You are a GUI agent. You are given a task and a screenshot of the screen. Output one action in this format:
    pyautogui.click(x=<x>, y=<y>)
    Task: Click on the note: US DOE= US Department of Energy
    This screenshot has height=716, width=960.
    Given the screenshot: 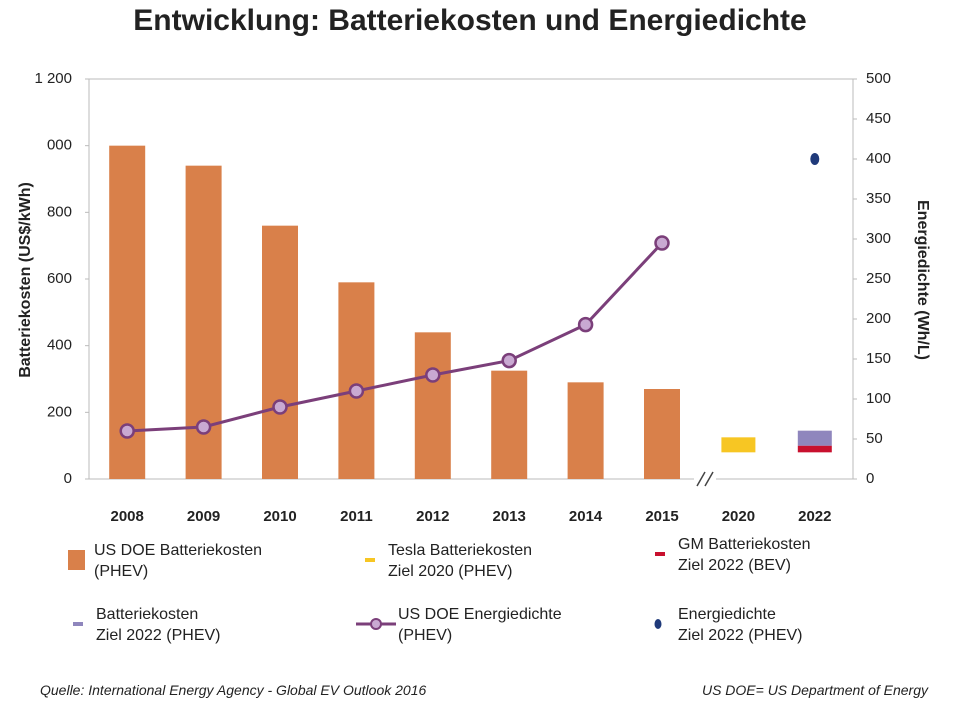 What is the action you would take?
    pyautogui.click(x=814, y=690)
    